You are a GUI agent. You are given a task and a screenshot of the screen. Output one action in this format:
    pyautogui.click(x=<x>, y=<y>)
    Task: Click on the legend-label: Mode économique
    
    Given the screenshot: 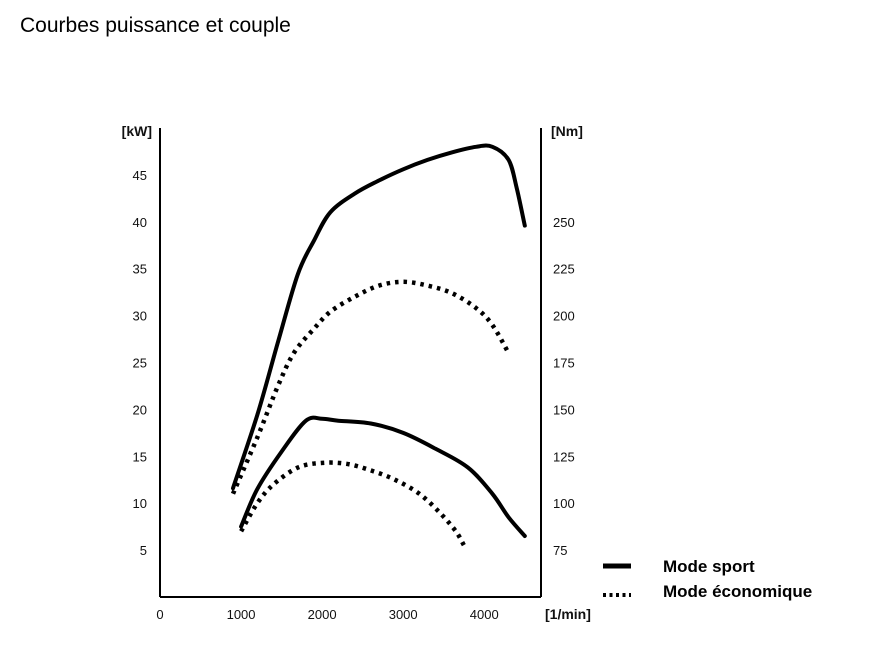 What is the action you would take?
    pyautogui.click(x=737, y=591)
    